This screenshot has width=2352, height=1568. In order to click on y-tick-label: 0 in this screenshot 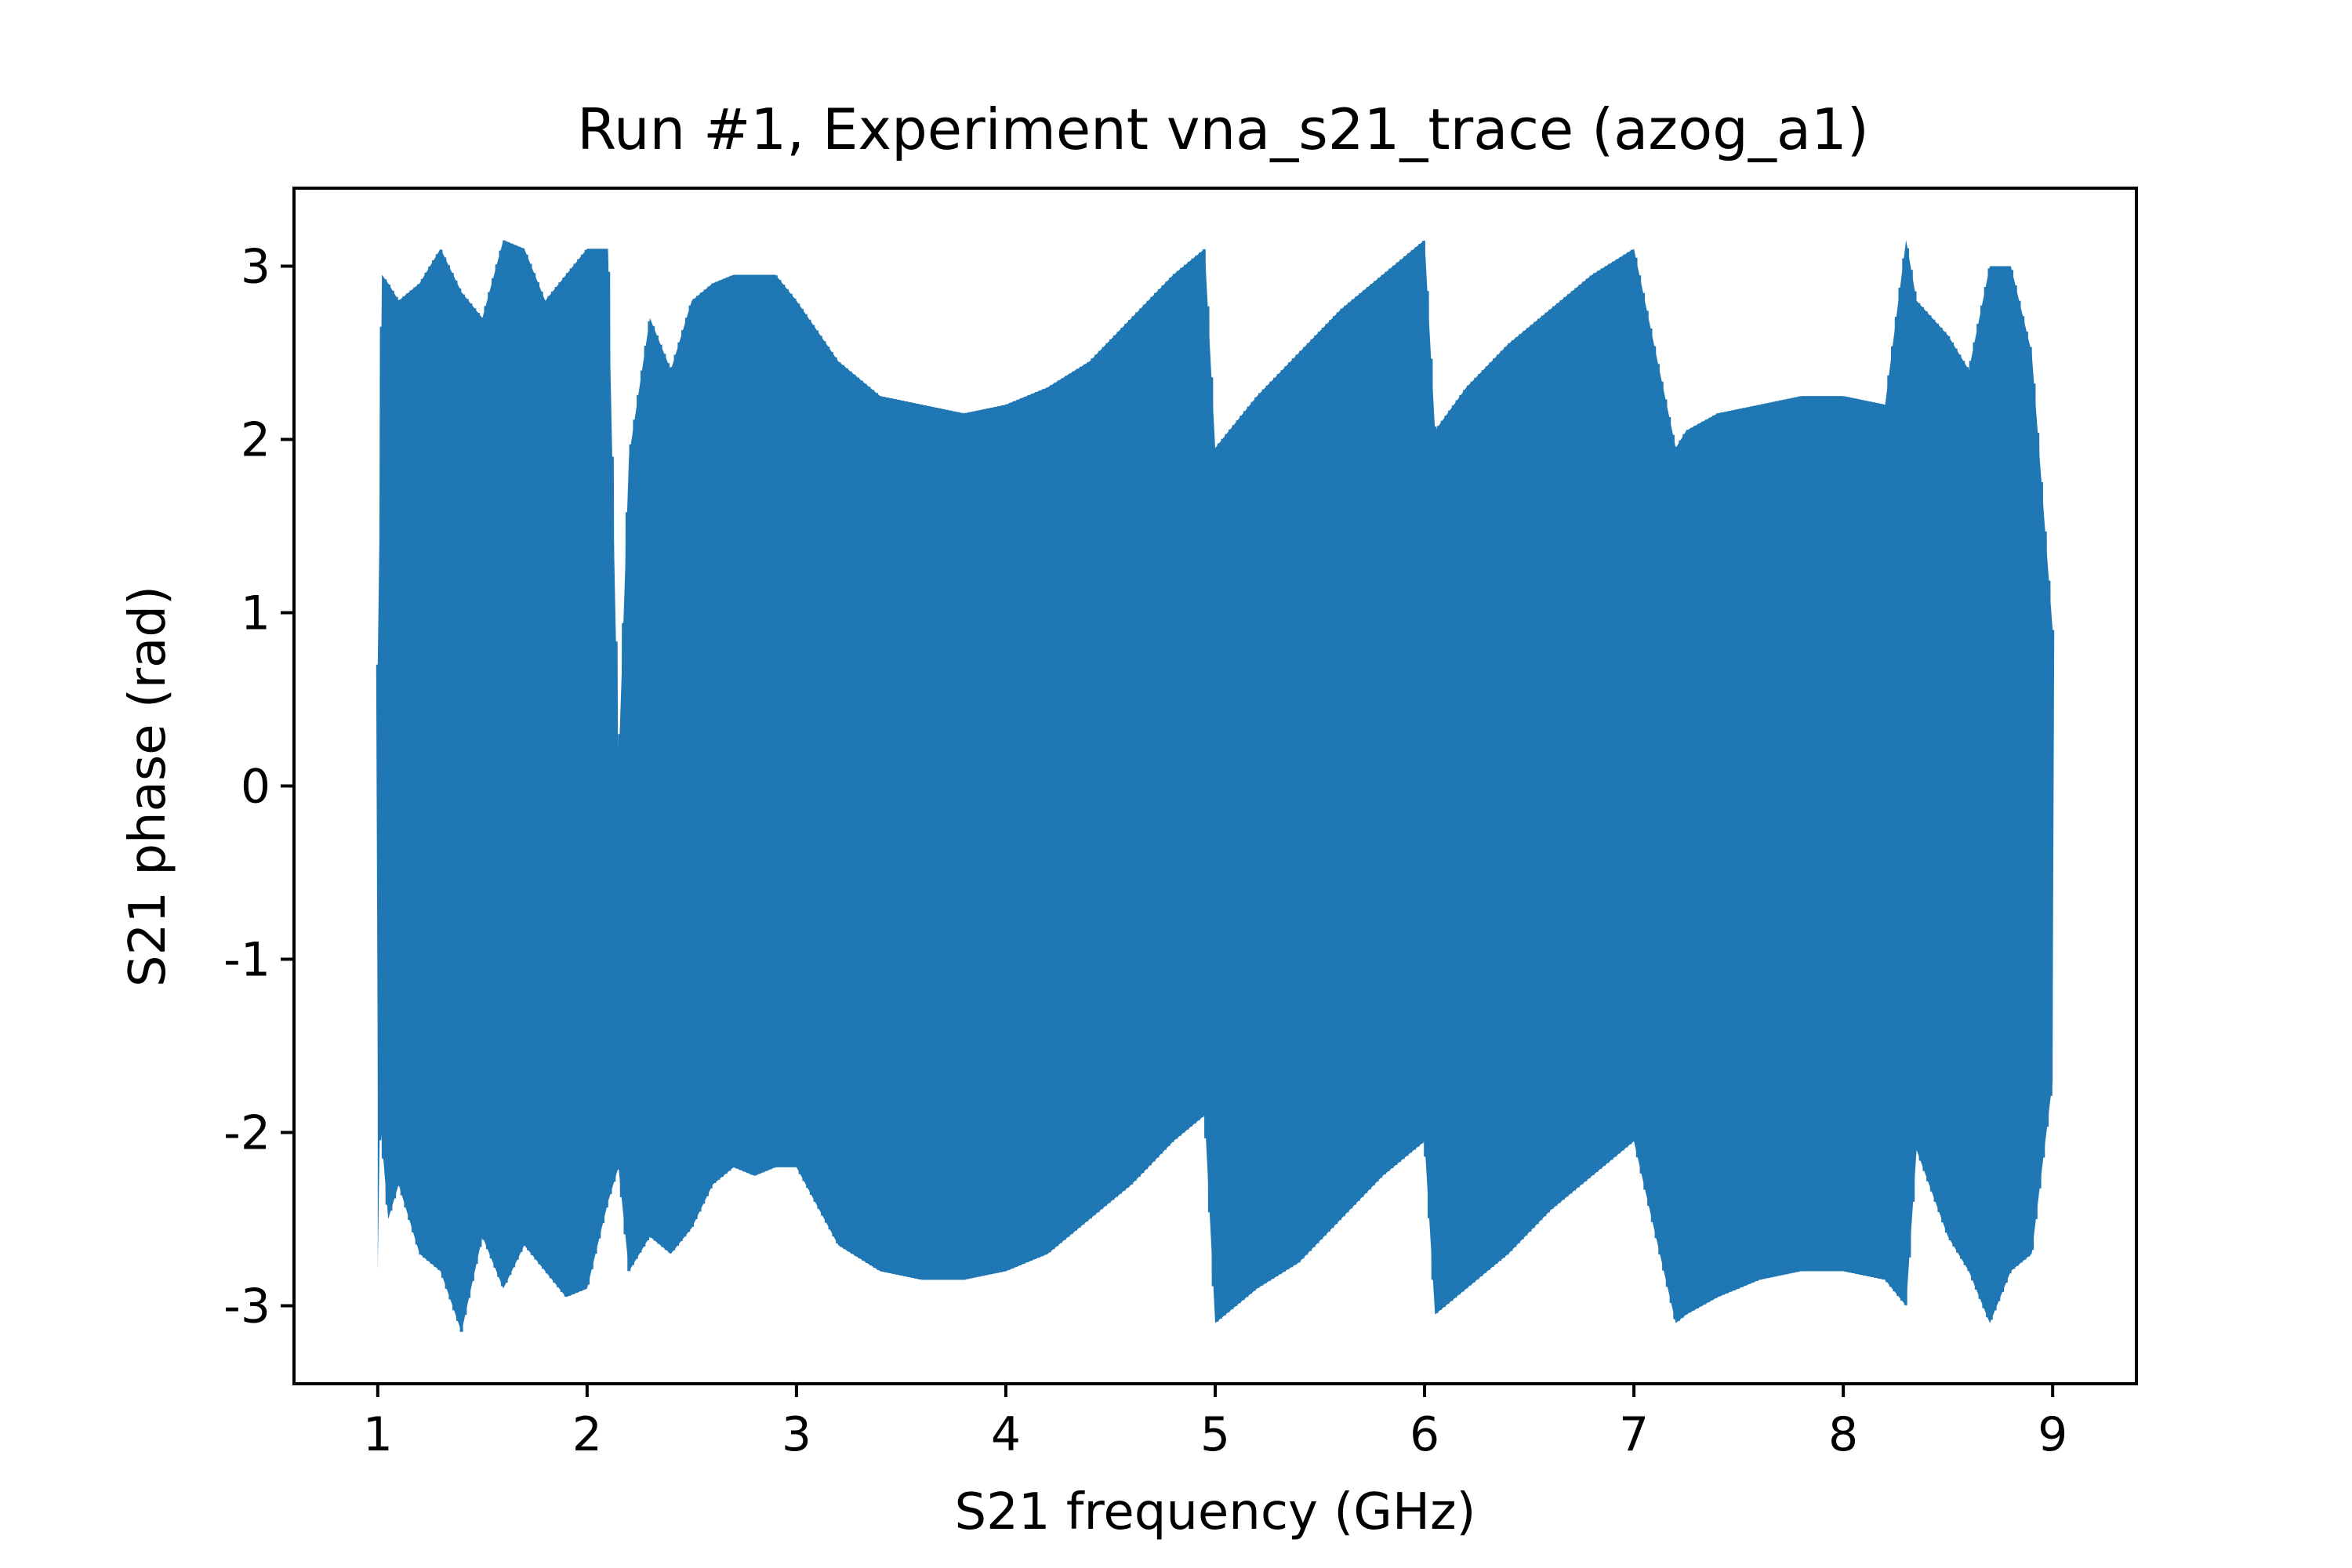, I will do `click(255, 787)`.